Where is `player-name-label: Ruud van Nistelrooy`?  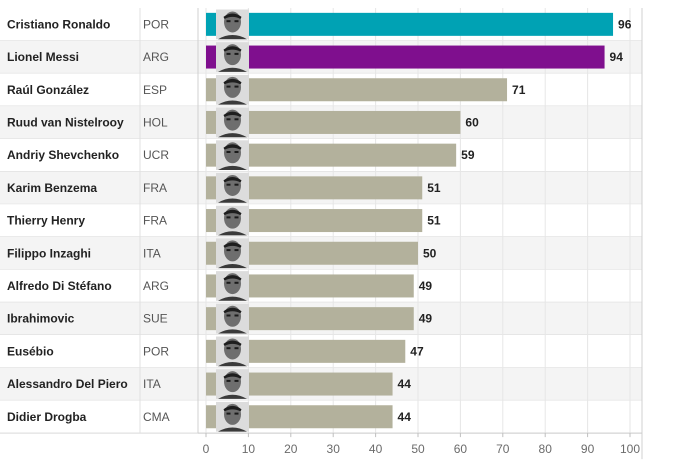
player-name-label: Ruud van Nistelrooy is located at coordinates (65, 122).